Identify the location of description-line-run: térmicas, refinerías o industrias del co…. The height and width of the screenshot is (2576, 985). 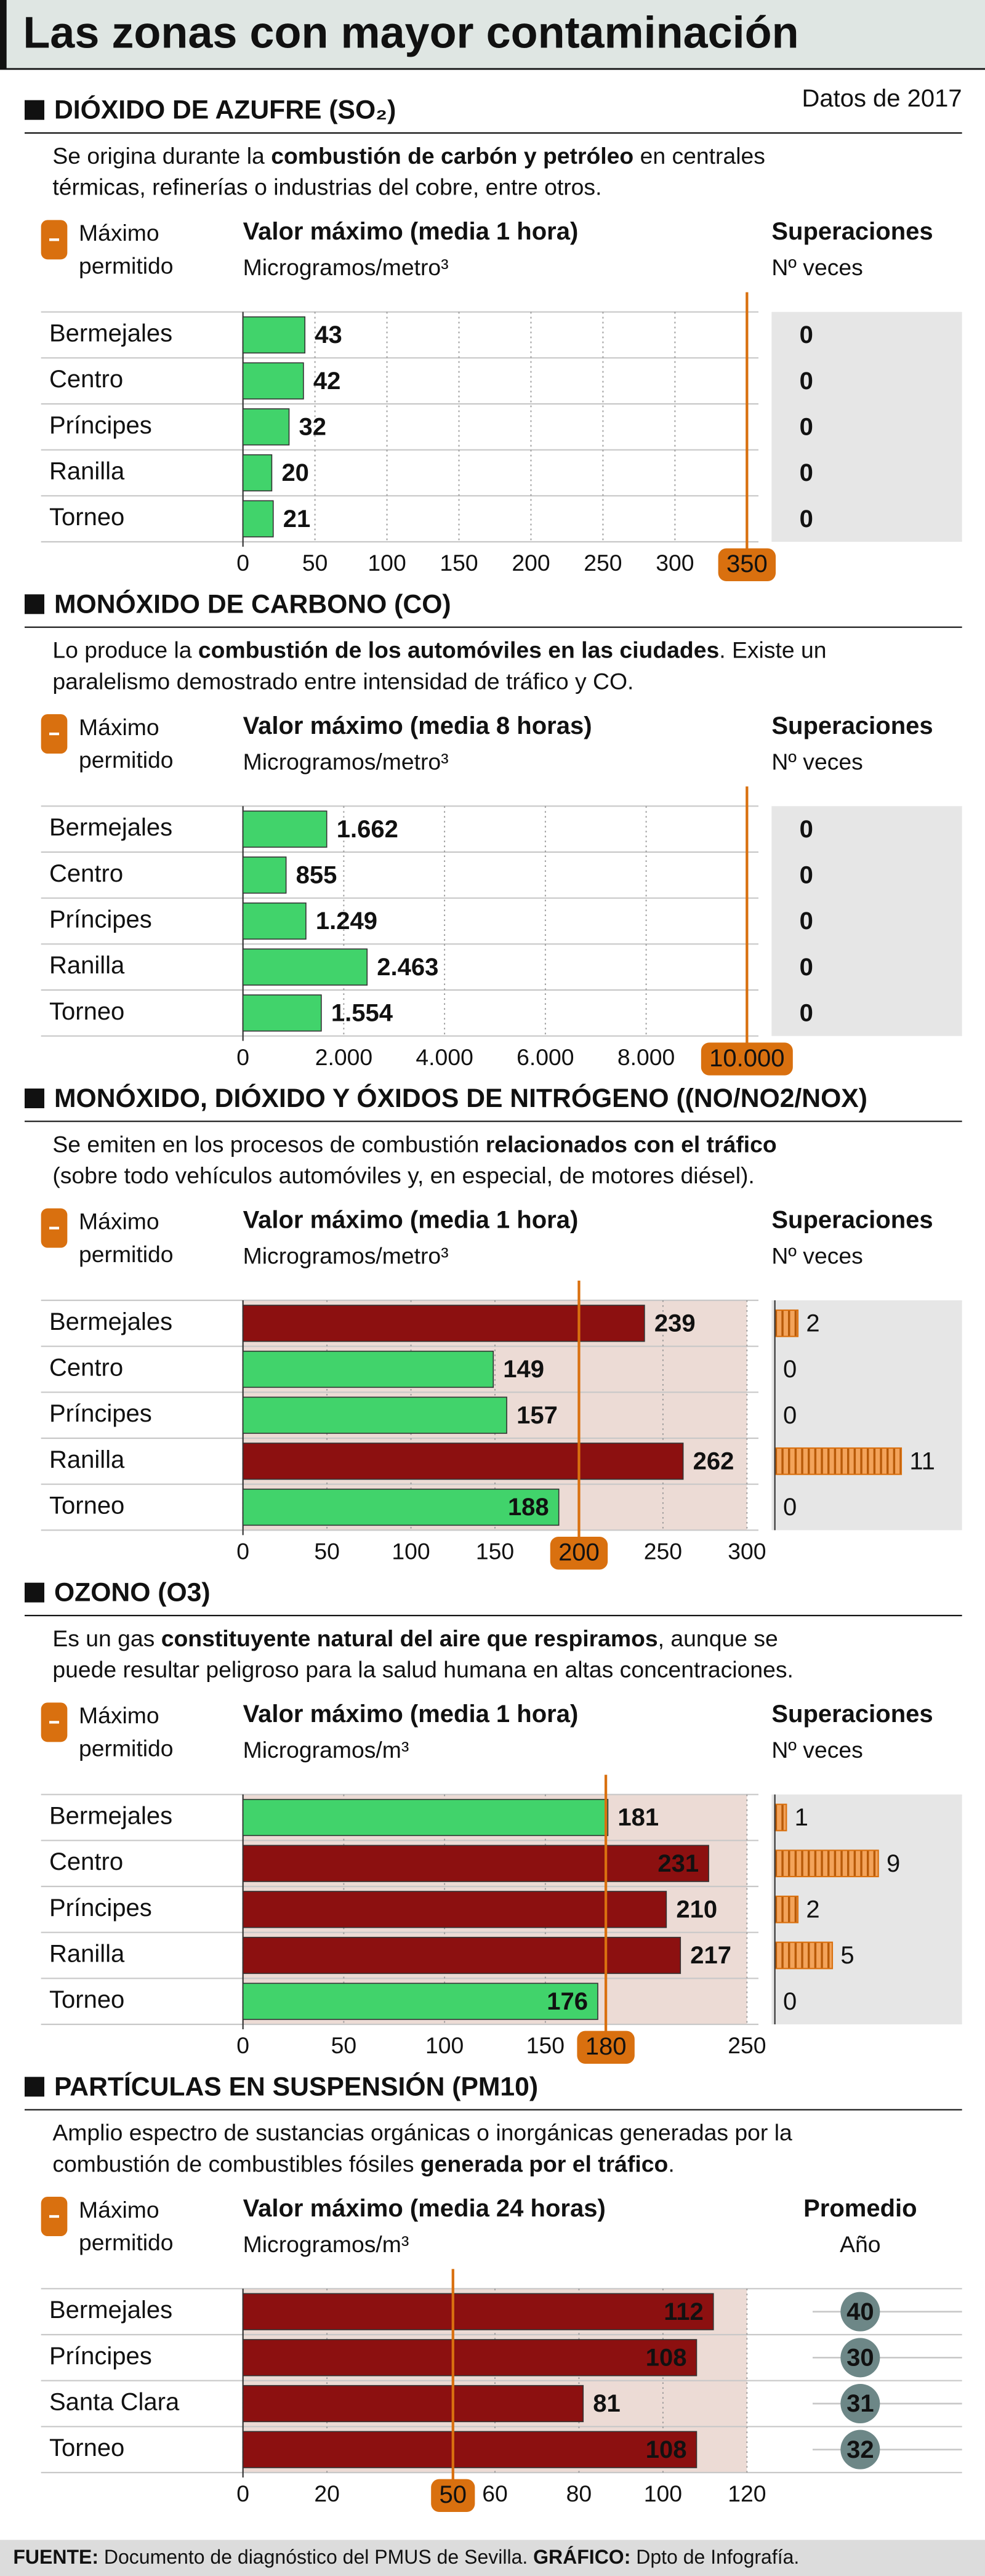
(326, 187).